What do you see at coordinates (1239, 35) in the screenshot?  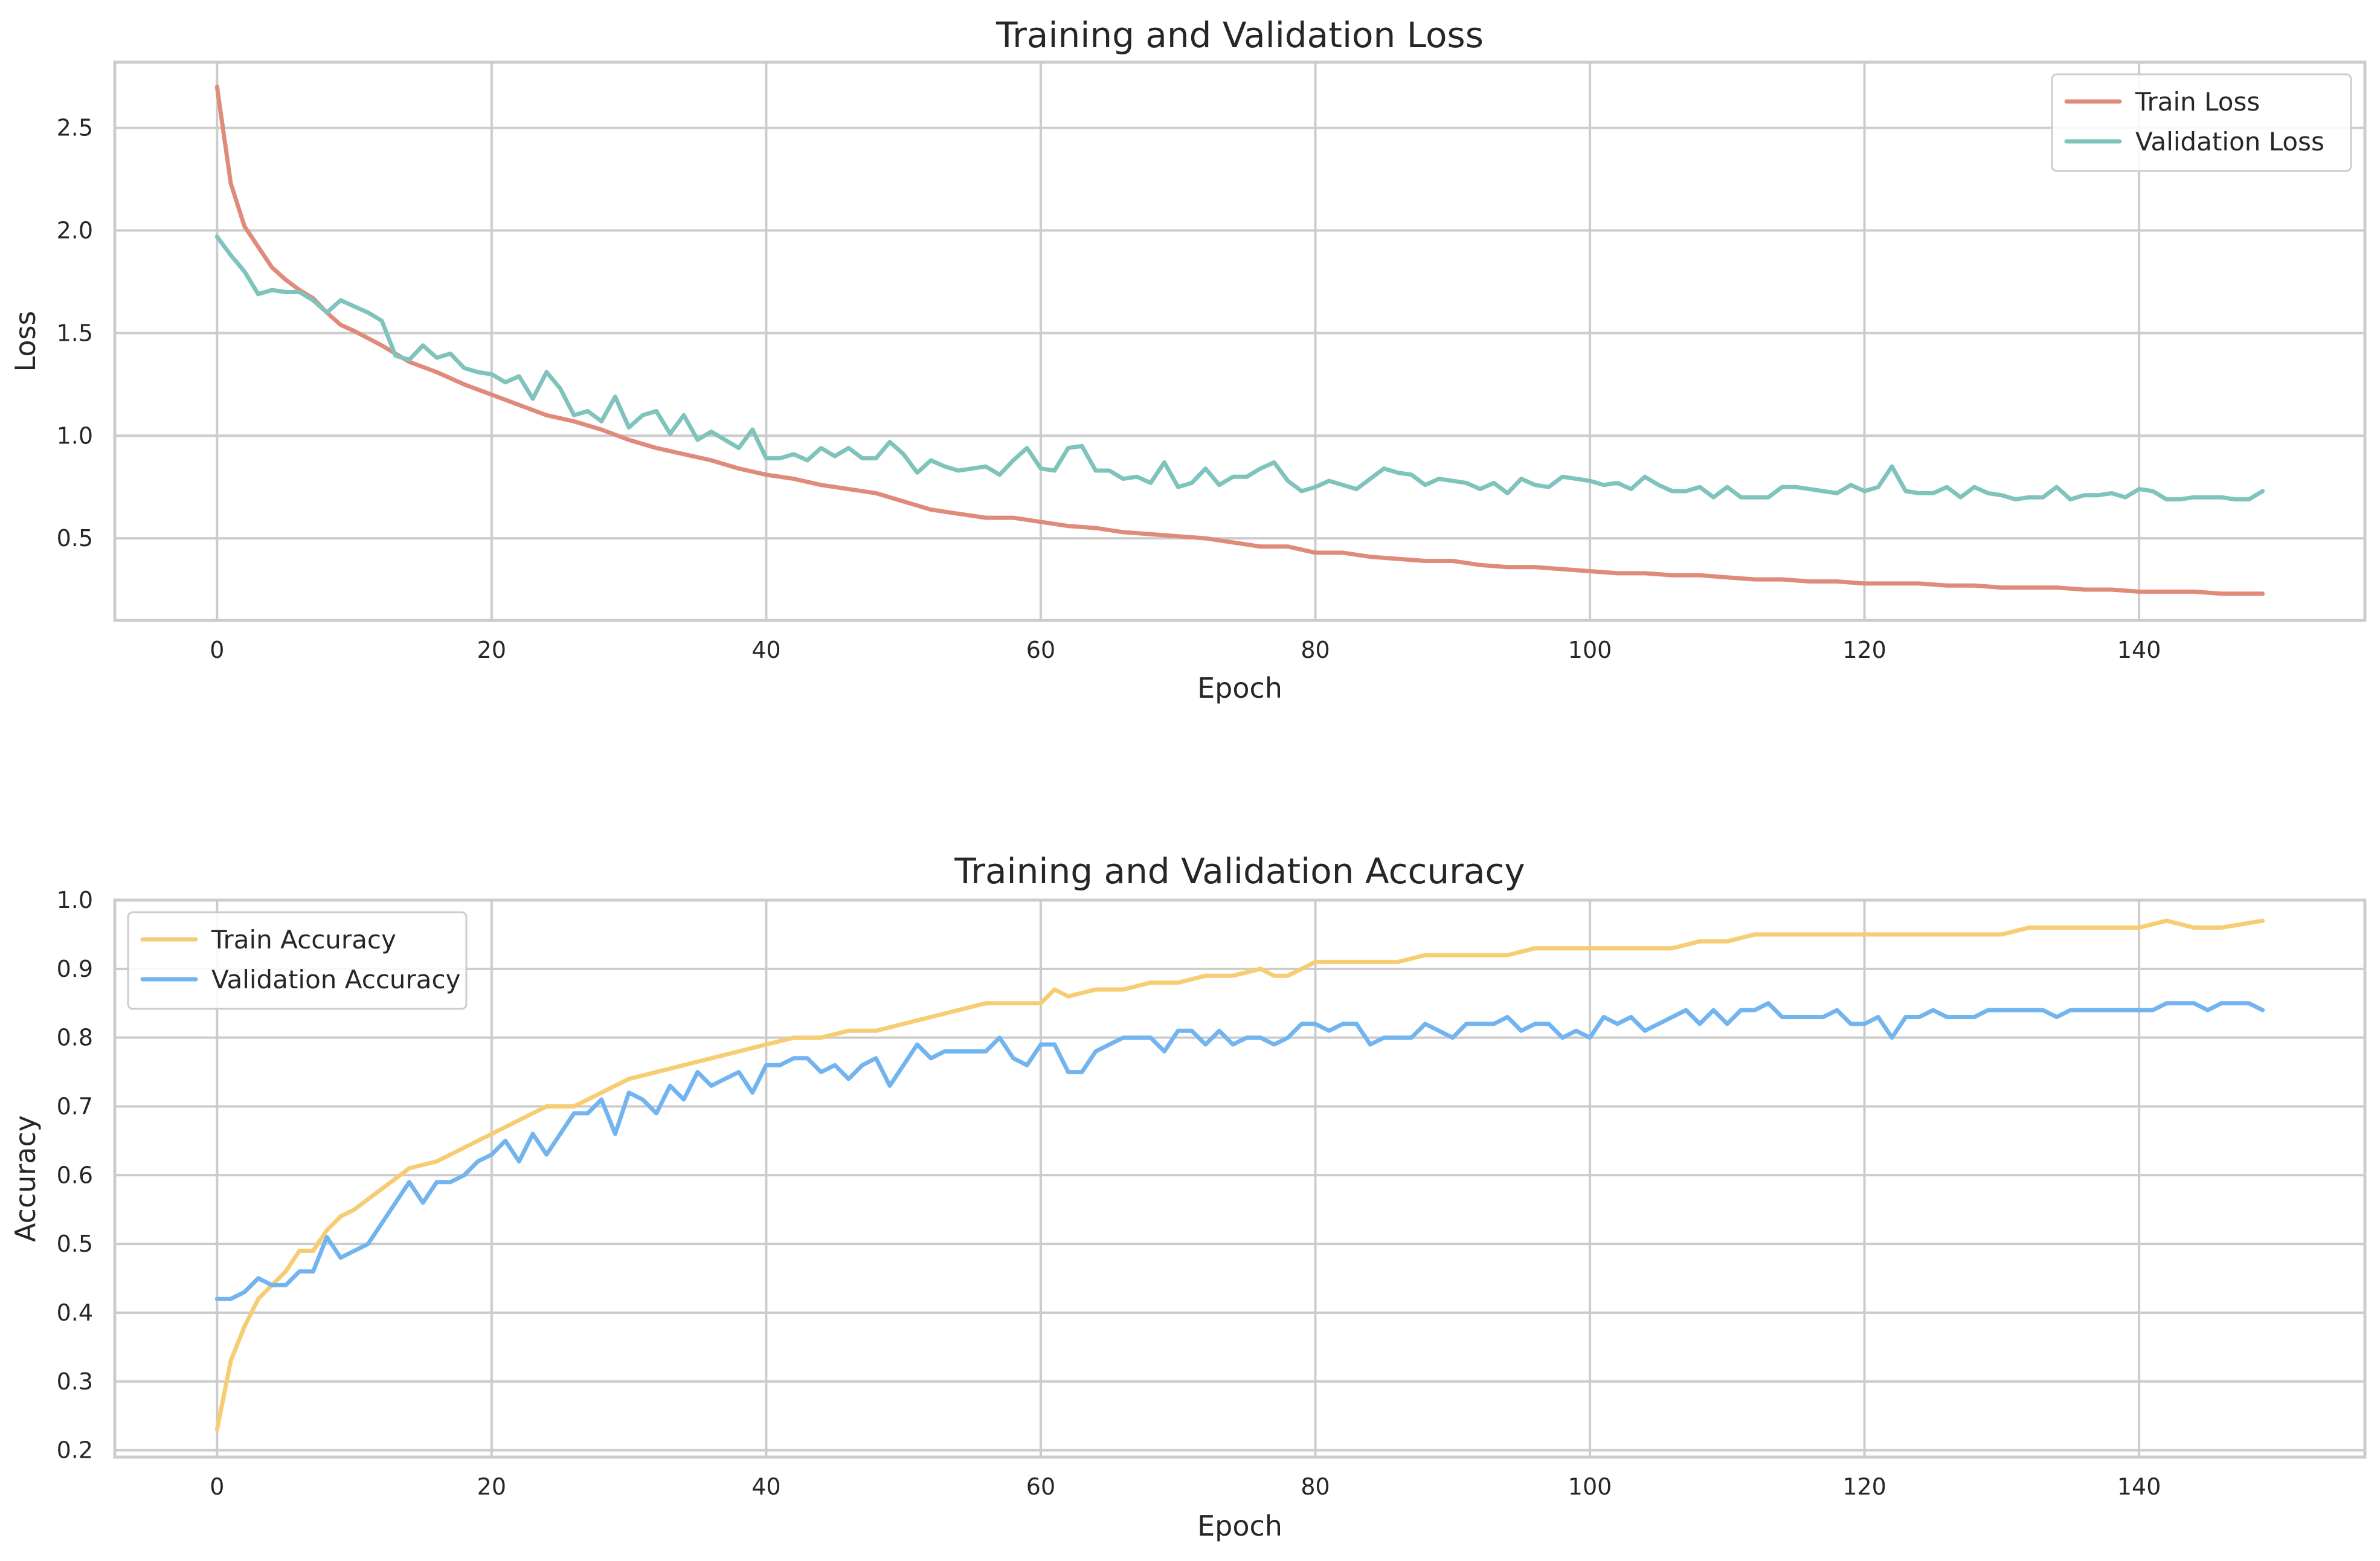 I see `chart-title: Training and Validation Loss` at bounding box center [1239, 35].